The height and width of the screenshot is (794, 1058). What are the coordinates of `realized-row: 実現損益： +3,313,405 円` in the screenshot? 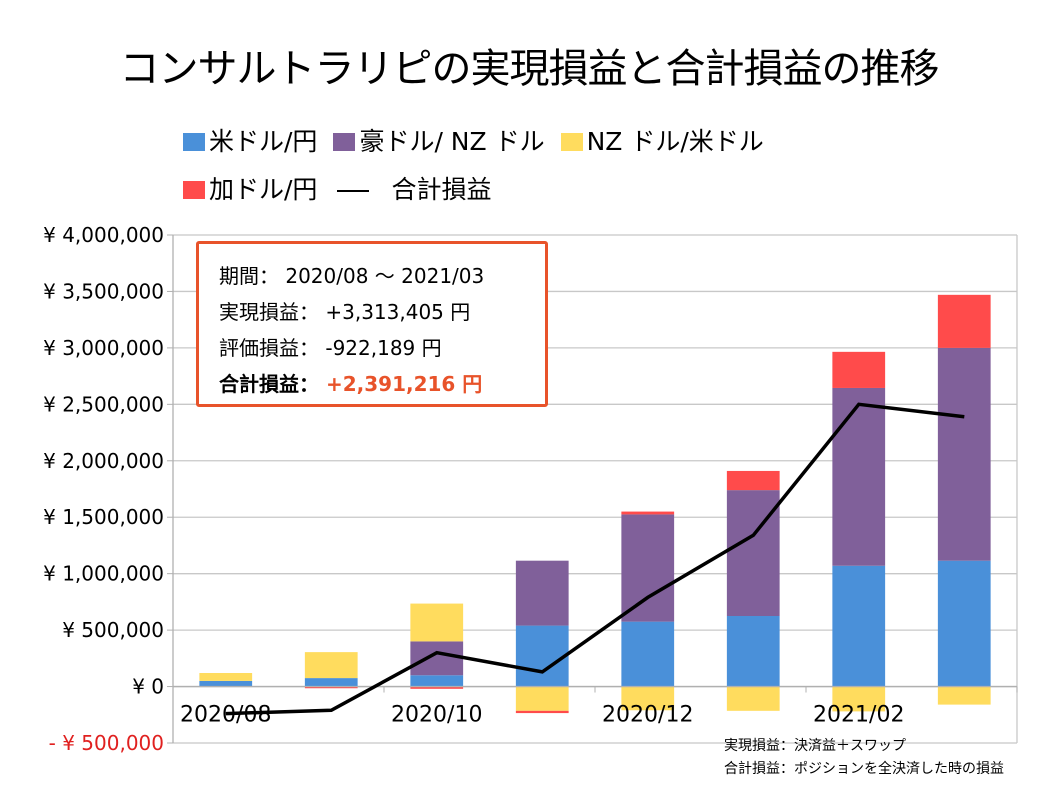 It's located at (382, 312).